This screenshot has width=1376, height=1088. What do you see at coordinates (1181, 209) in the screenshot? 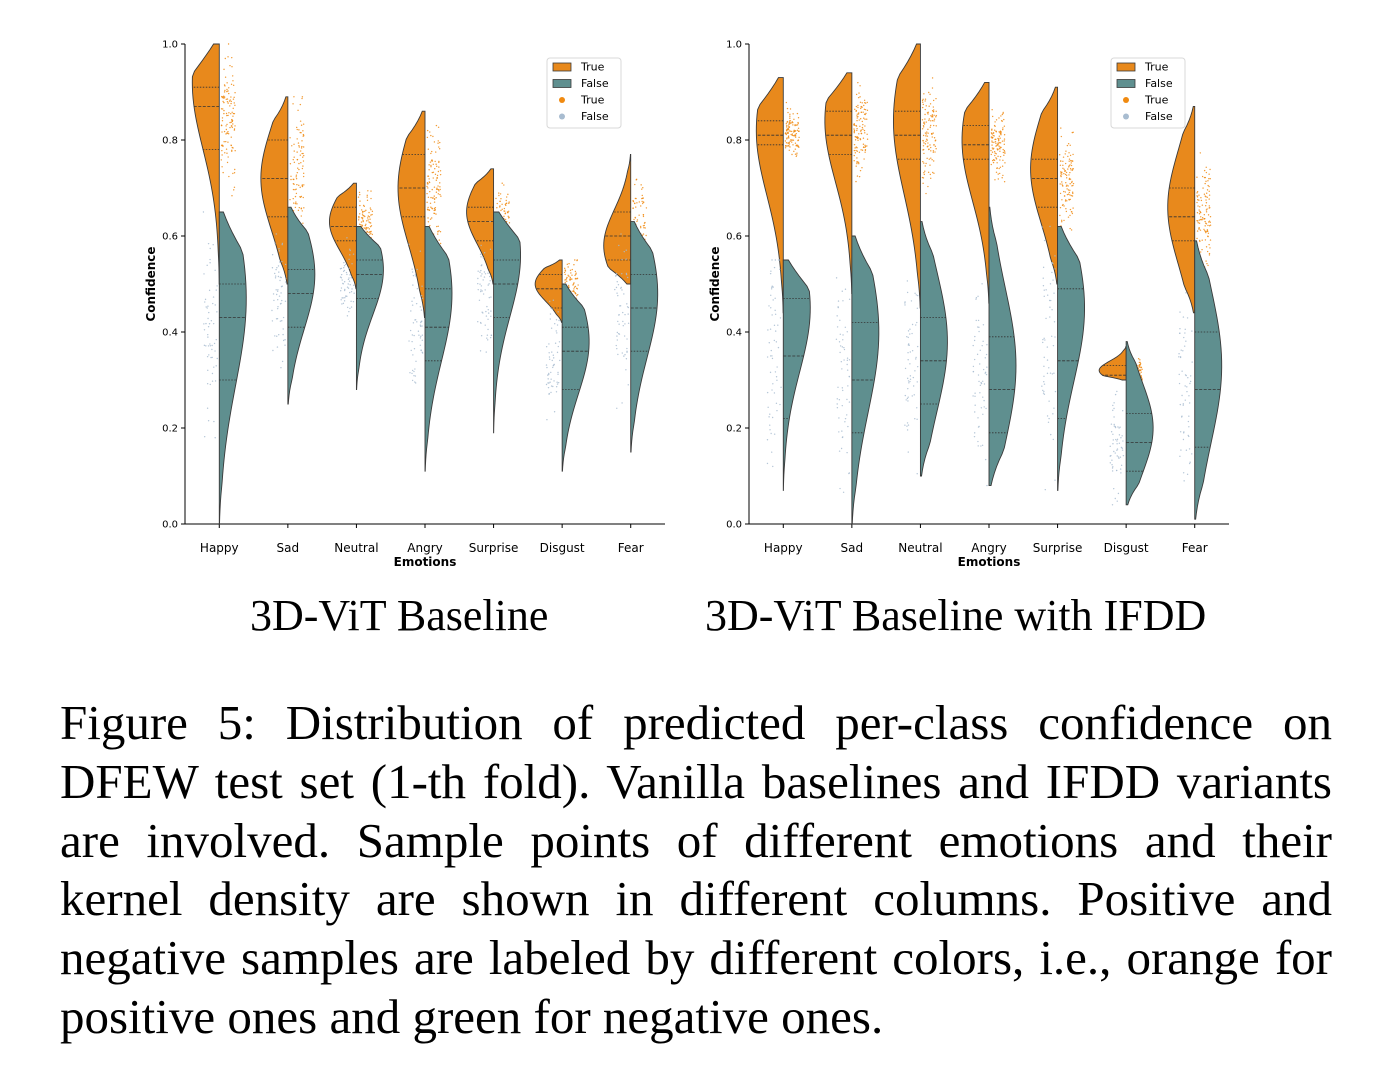
I see `violin-true-fear` at bounding box center [1181, 209].